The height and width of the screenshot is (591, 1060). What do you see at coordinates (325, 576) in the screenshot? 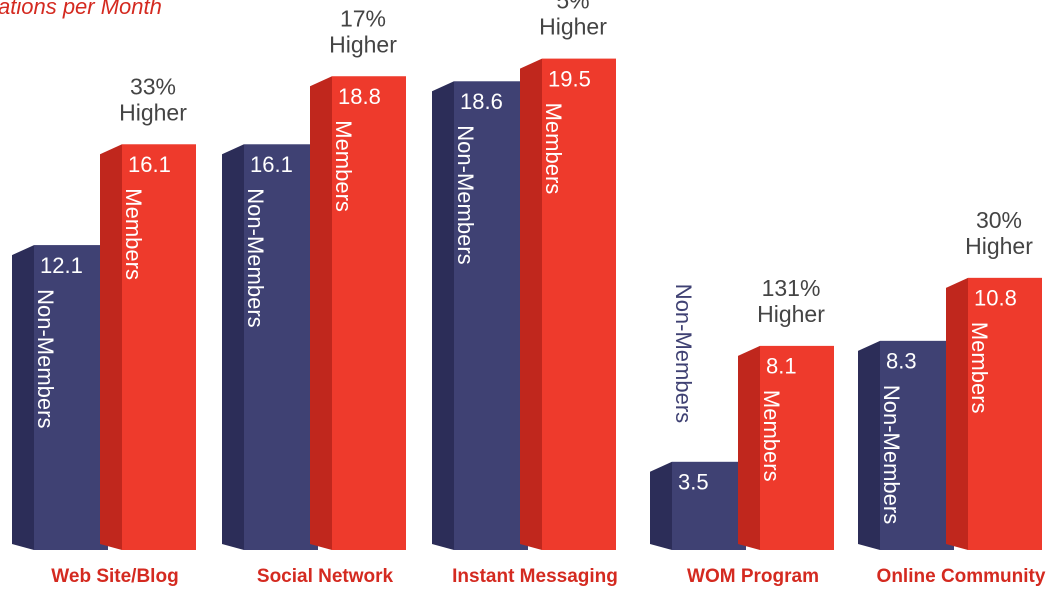
I see `x-tick-label: Social Network` at bounding box center [325, 576].